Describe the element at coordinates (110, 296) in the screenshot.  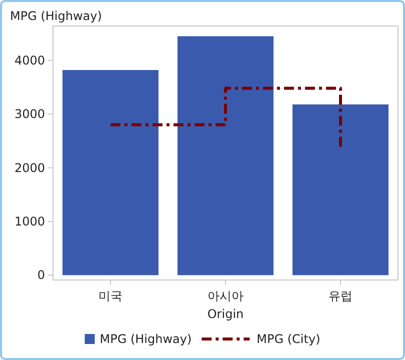
I see `x-tick-label: 미국` at that location.